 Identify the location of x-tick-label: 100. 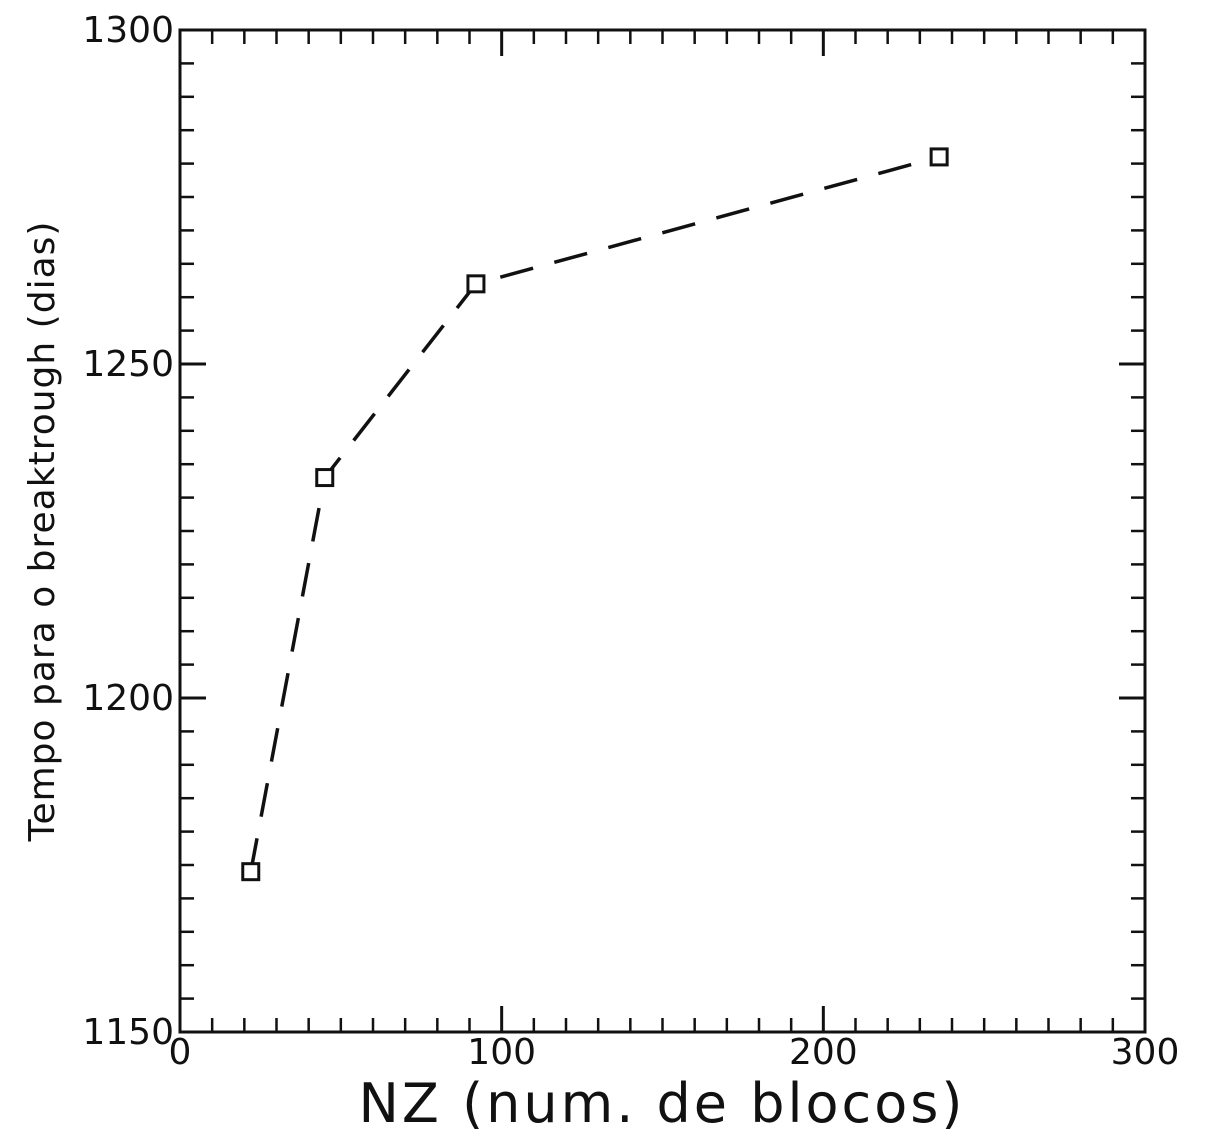
(501, 1052).